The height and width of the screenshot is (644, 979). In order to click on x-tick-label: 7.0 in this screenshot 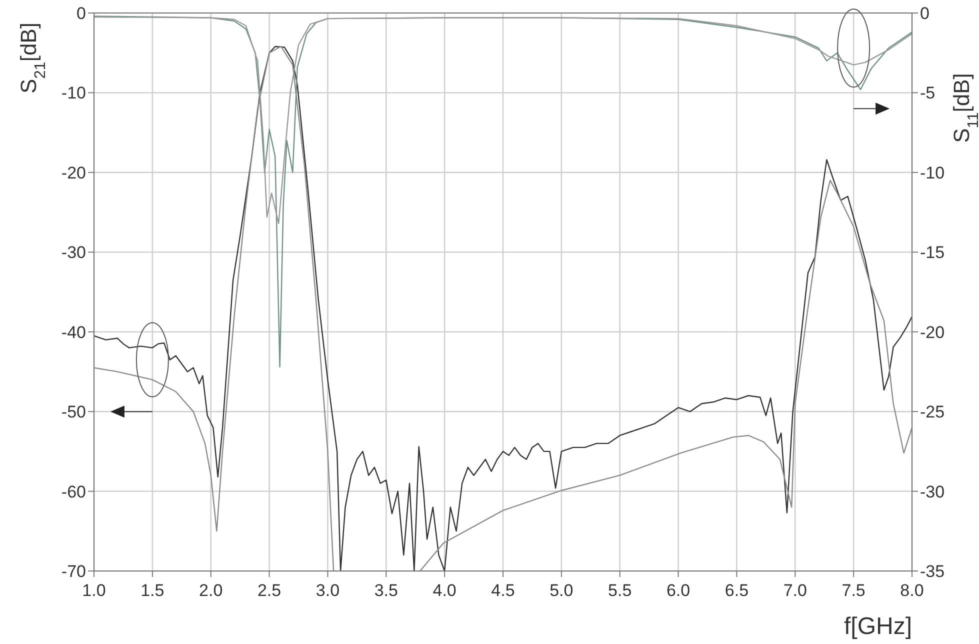, I will do `click(795, 590)`.